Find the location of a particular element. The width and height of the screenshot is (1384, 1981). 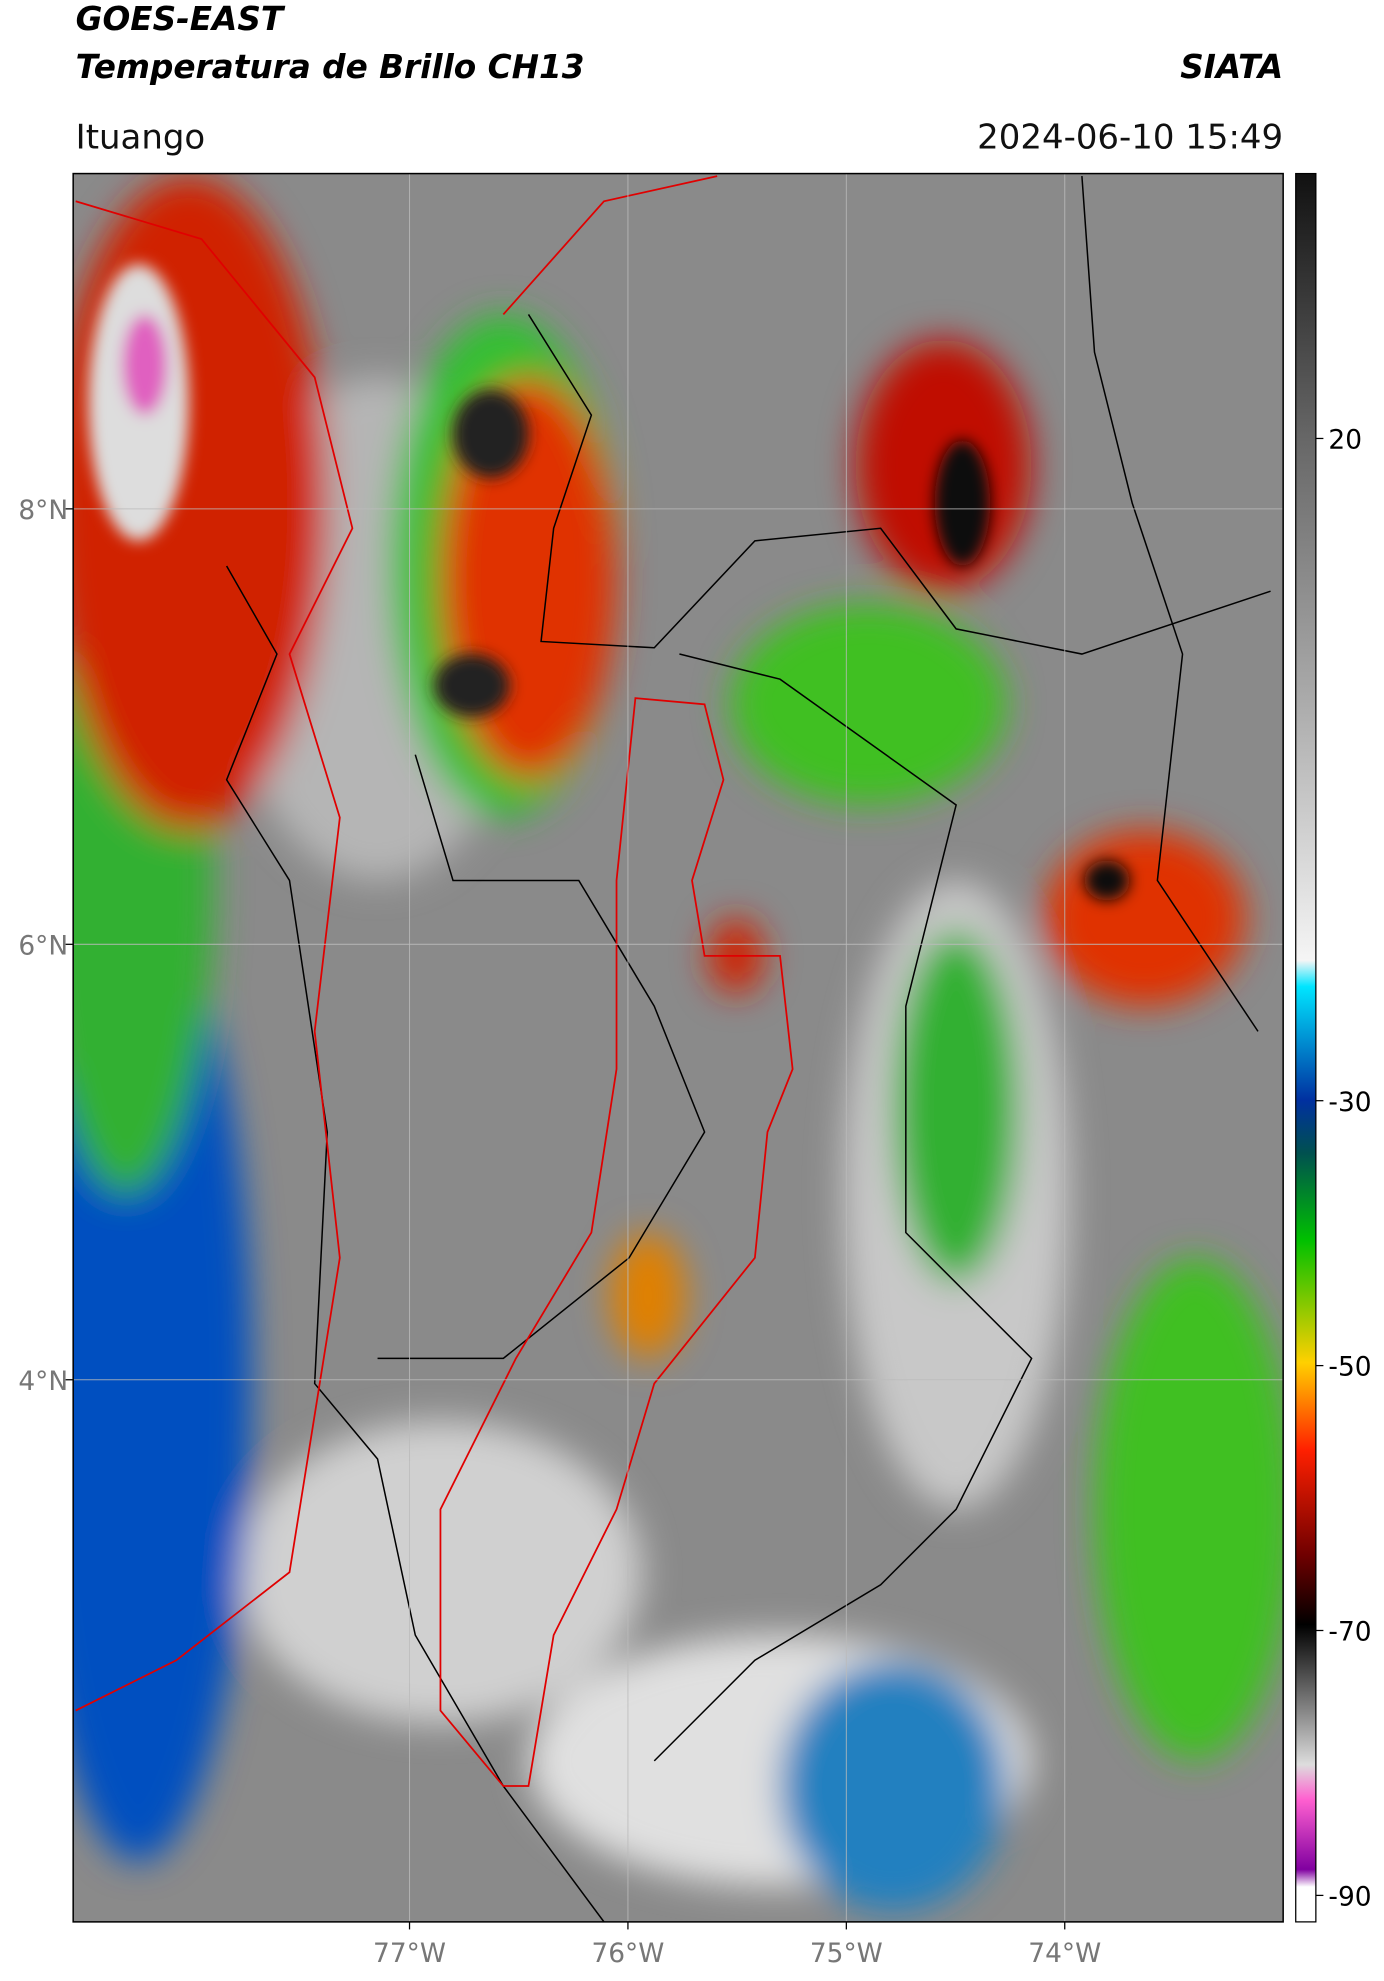

colorbar is located at coordinates (1306, 1047).